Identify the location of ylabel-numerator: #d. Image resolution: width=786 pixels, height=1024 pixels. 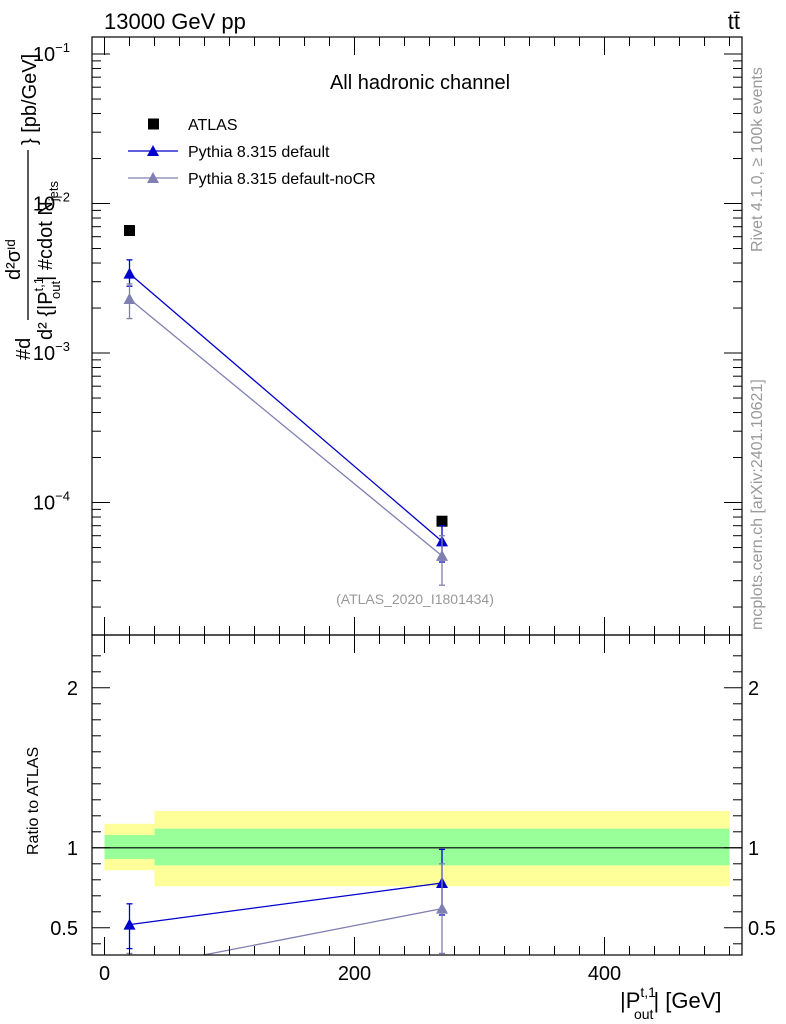
(24, 349).